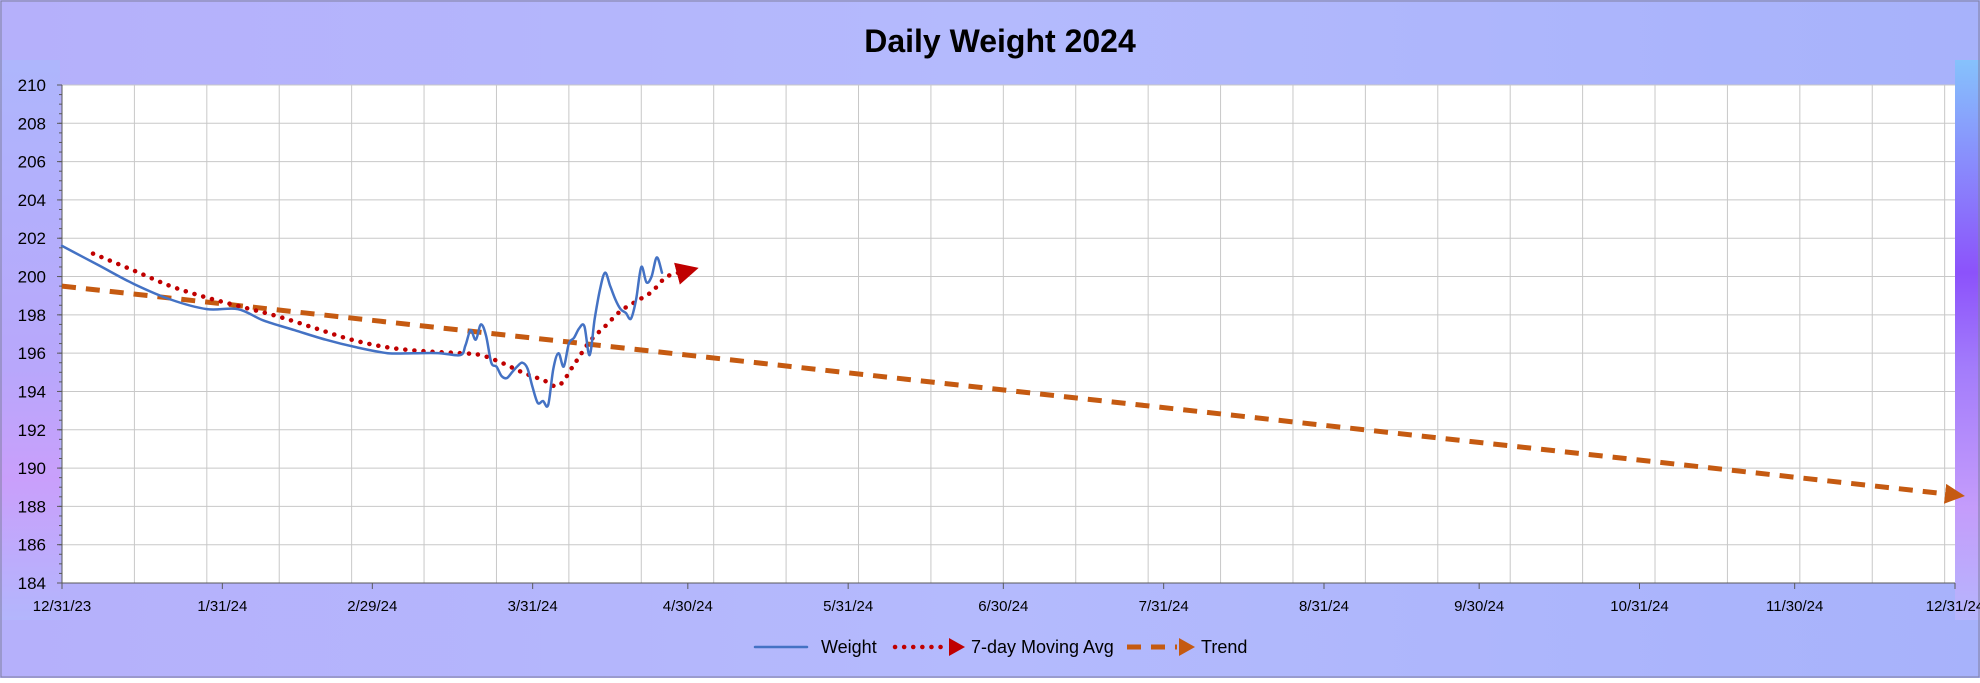  What do you see at coordinates (815, 647) in the screenshot?
I see `legend-item-weight: Weight` at bounding box center [815, 647].